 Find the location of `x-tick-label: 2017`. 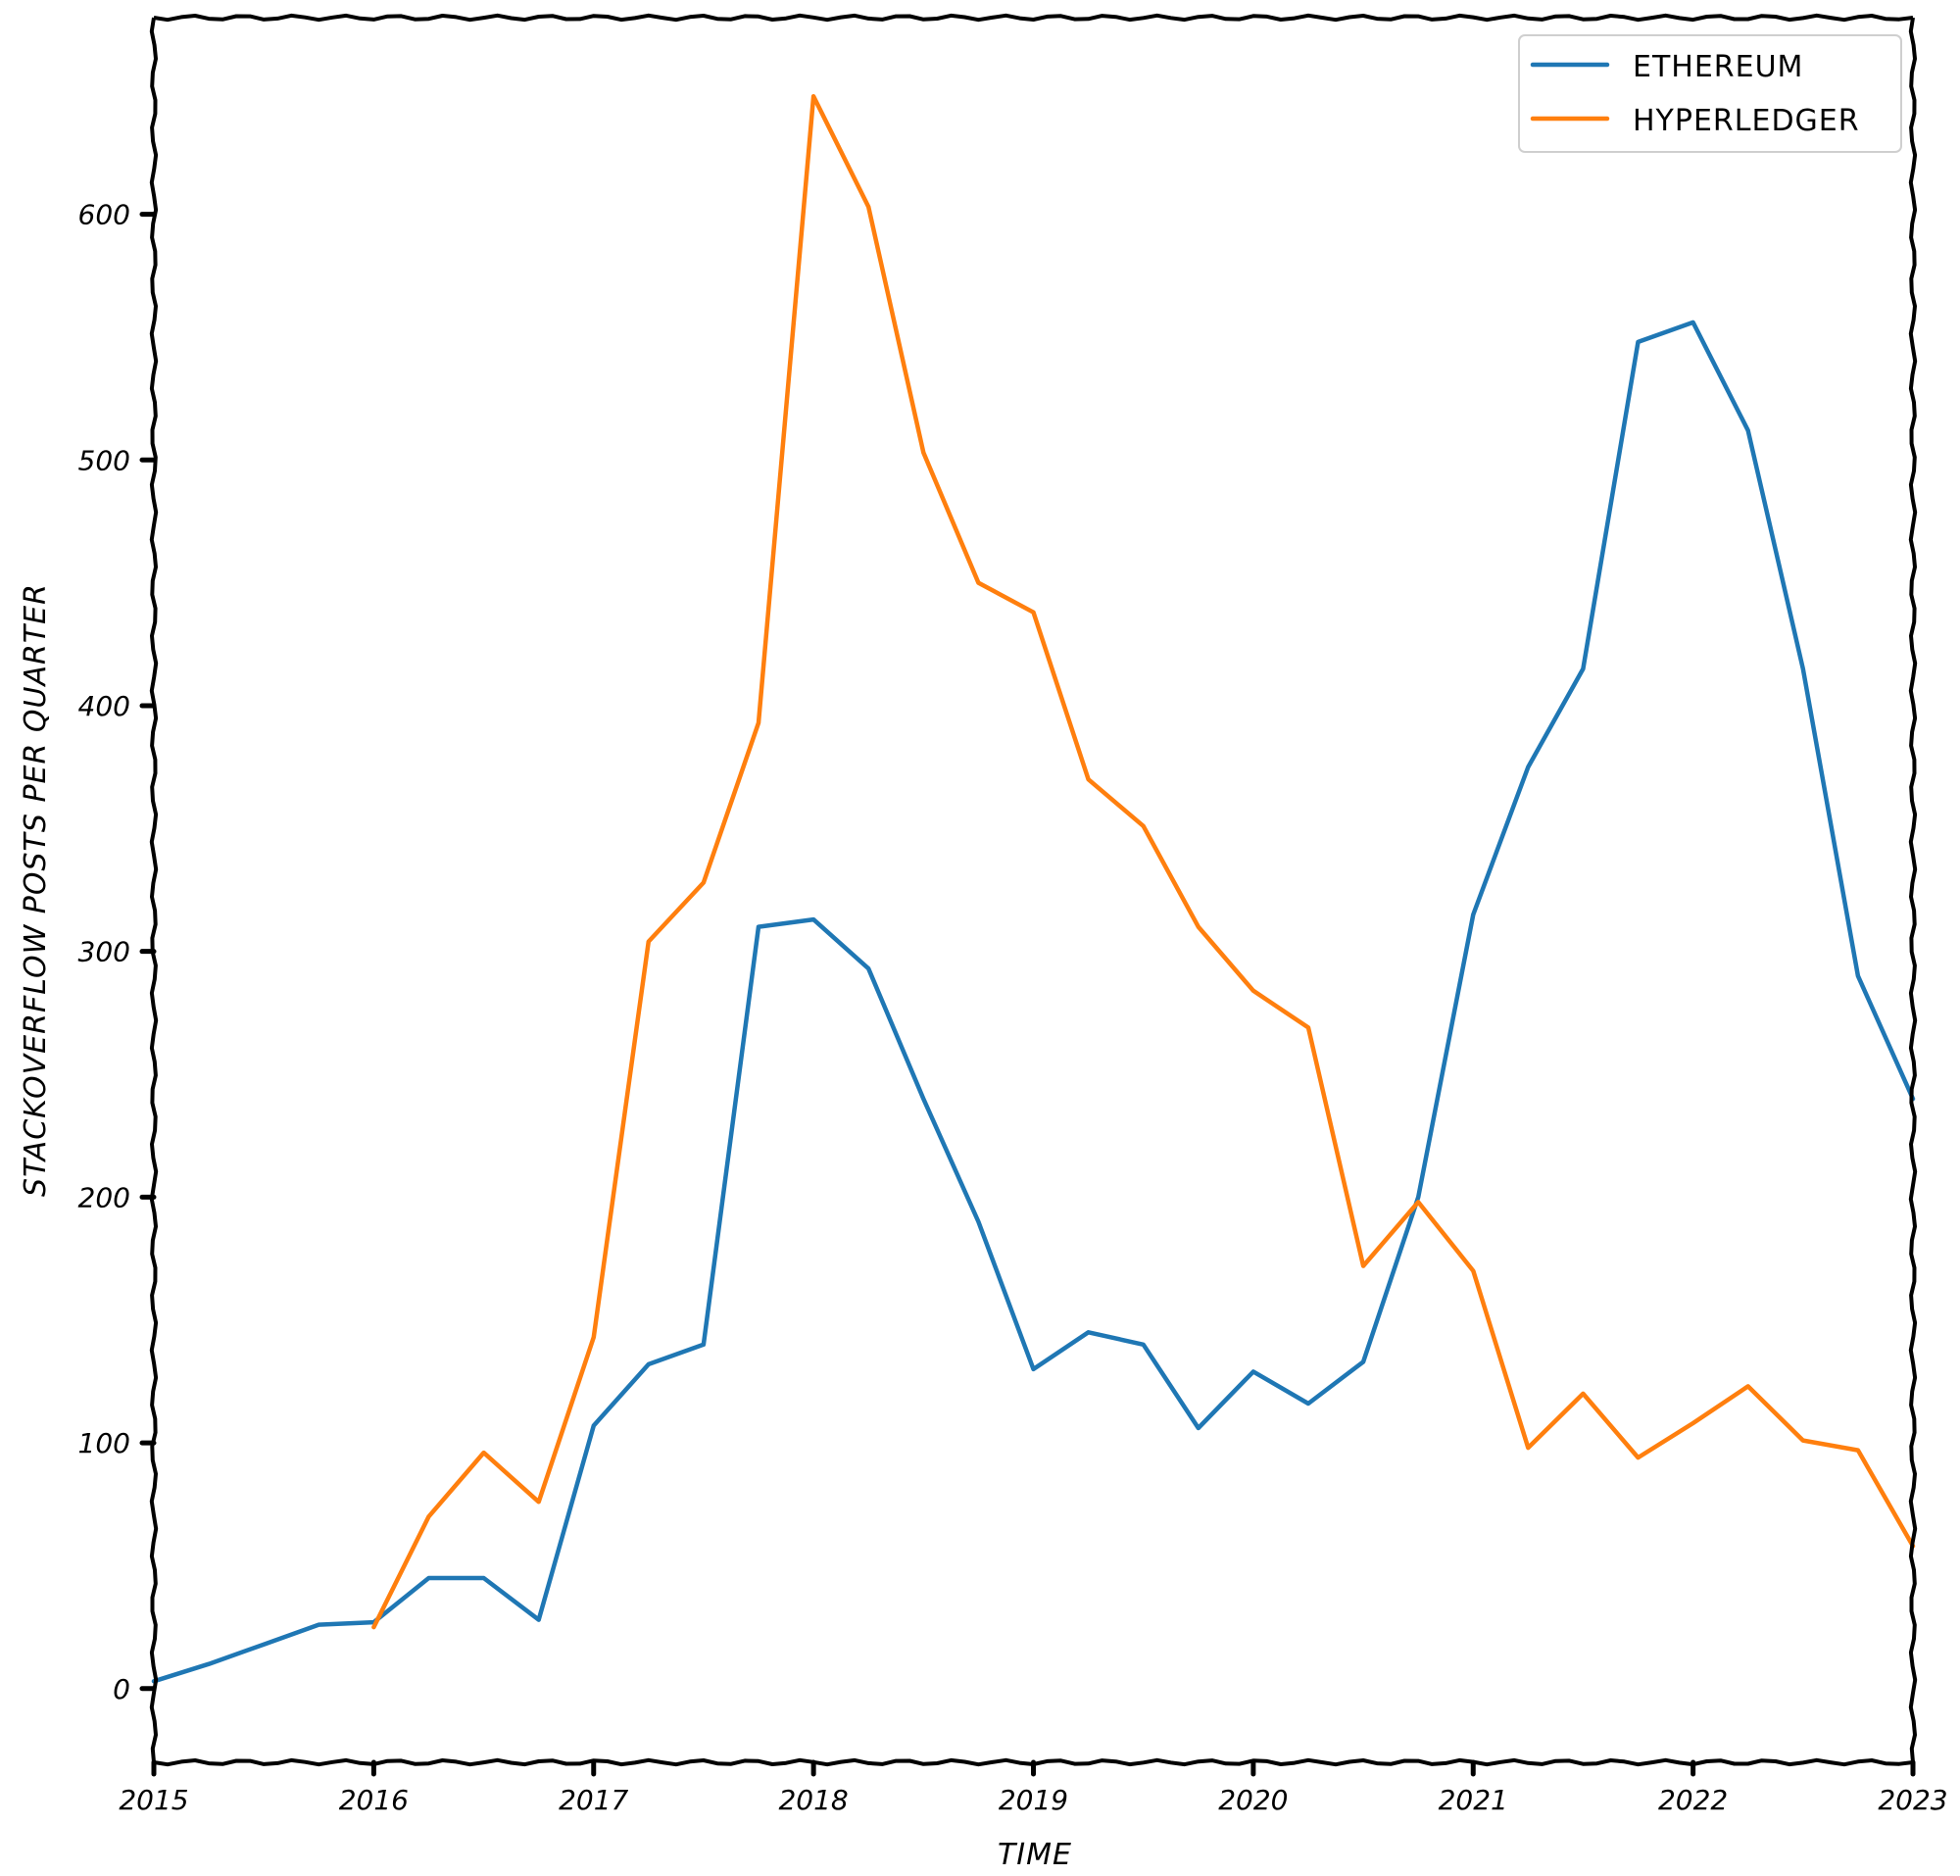

x-tick-label: 2017 is located at coordinates (593, 1800).